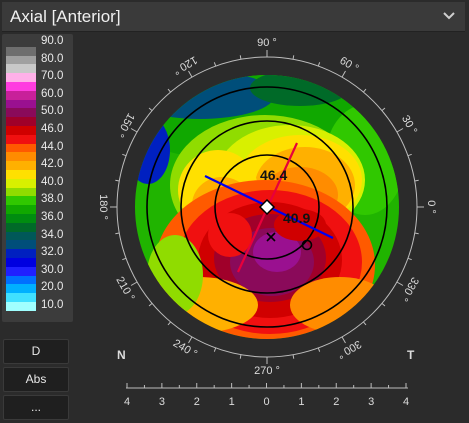 This screenshot has height=423, width=469. I want to click on angle-label: 210 °, so click(124, 289).